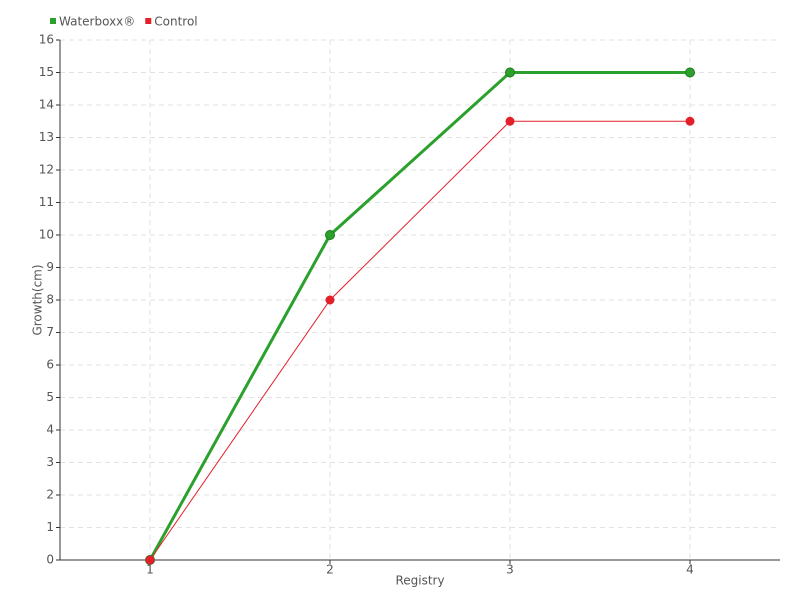 Image resolution: width=800 pixels, height=600 pixels. Describe the element at coordinates (50, 365) in the screenshot. I see `y-tick-label: 6` at that location.